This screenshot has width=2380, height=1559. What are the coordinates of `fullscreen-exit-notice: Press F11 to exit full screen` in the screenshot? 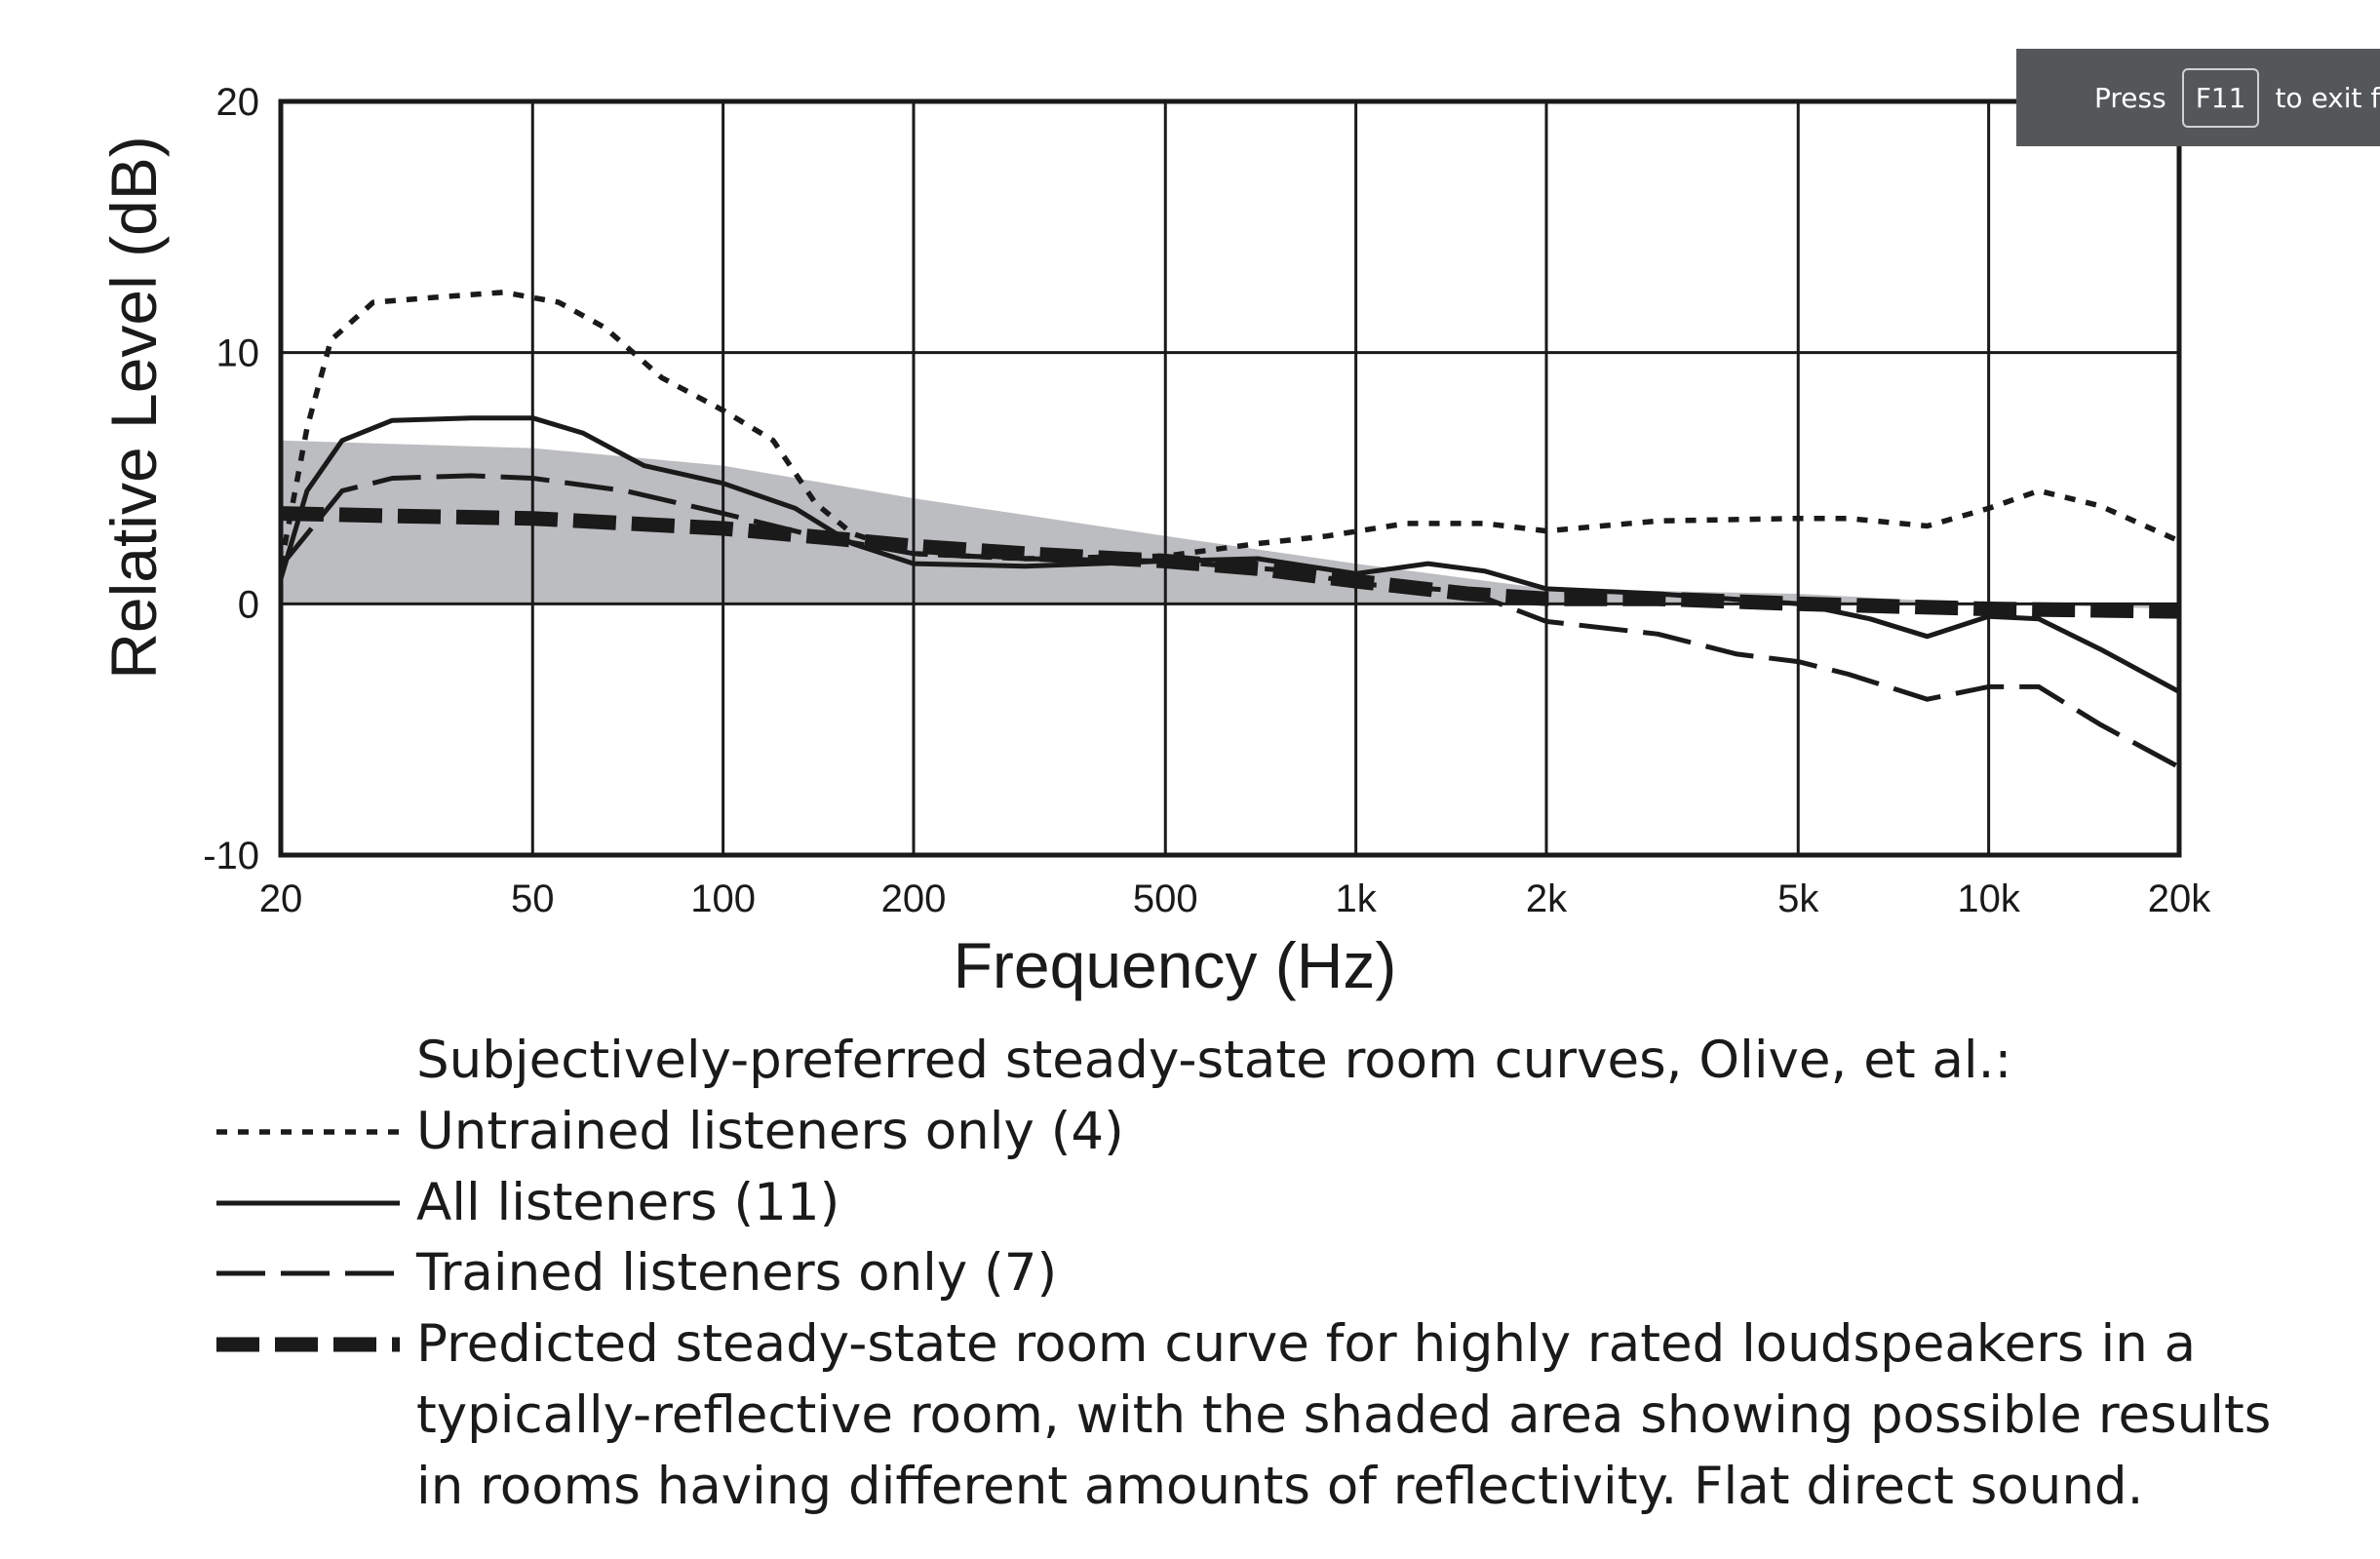 It's located at (2198, 97).